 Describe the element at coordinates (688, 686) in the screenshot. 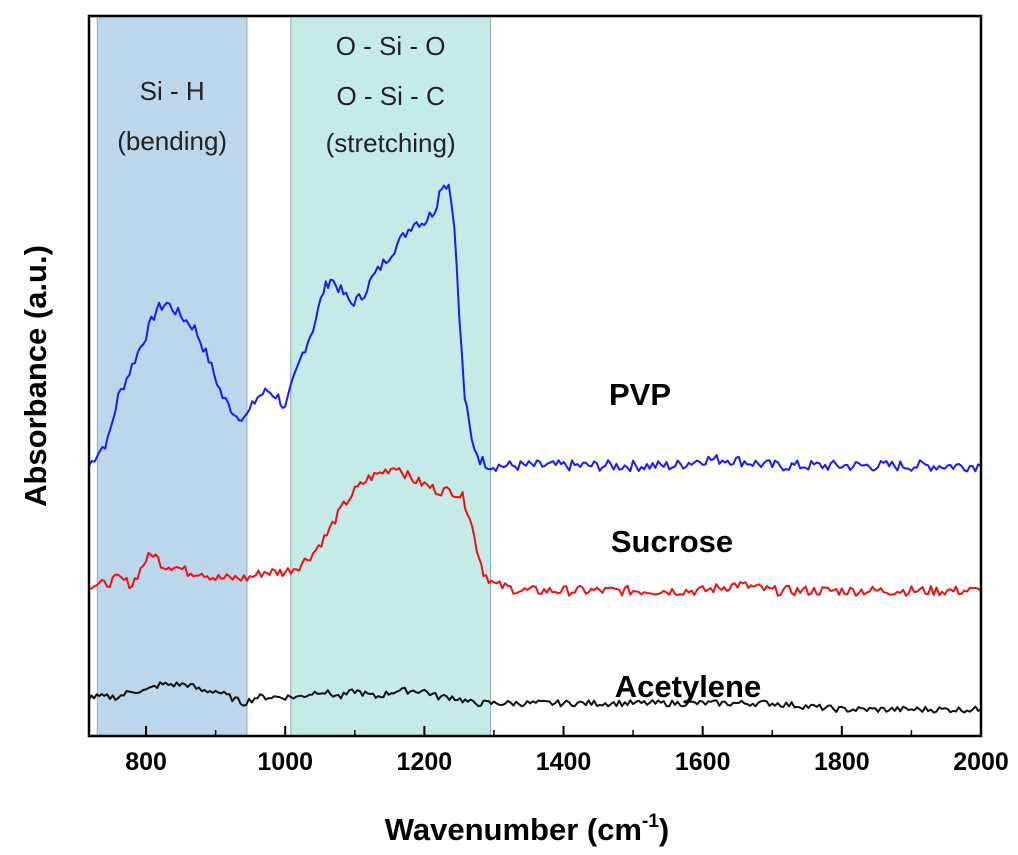

I see `series-label-acetylene: Acetylene` at that location.